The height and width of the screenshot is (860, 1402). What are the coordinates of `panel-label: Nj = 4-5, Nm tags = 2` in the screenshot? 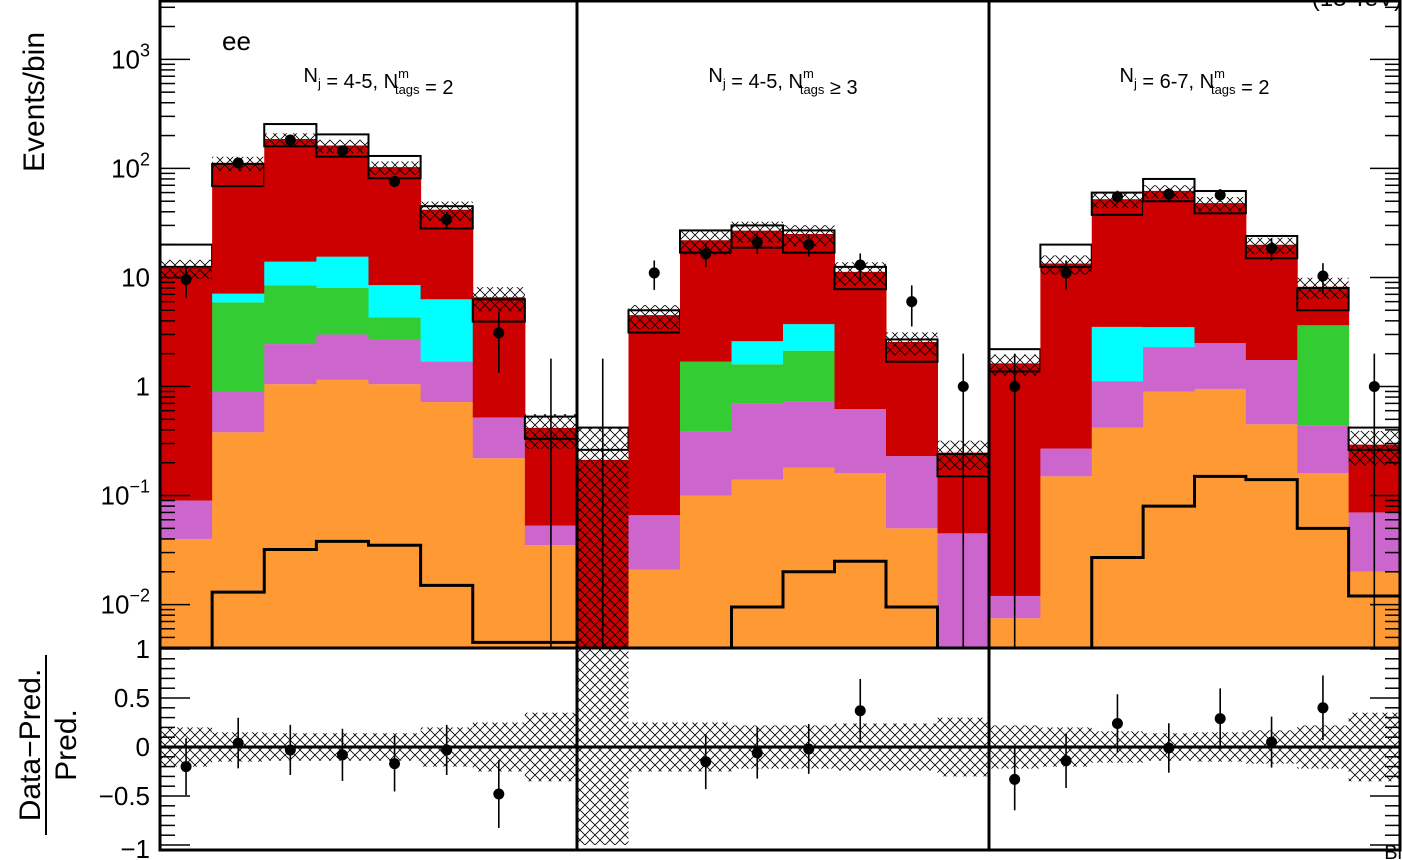 It's located at (379, 82).